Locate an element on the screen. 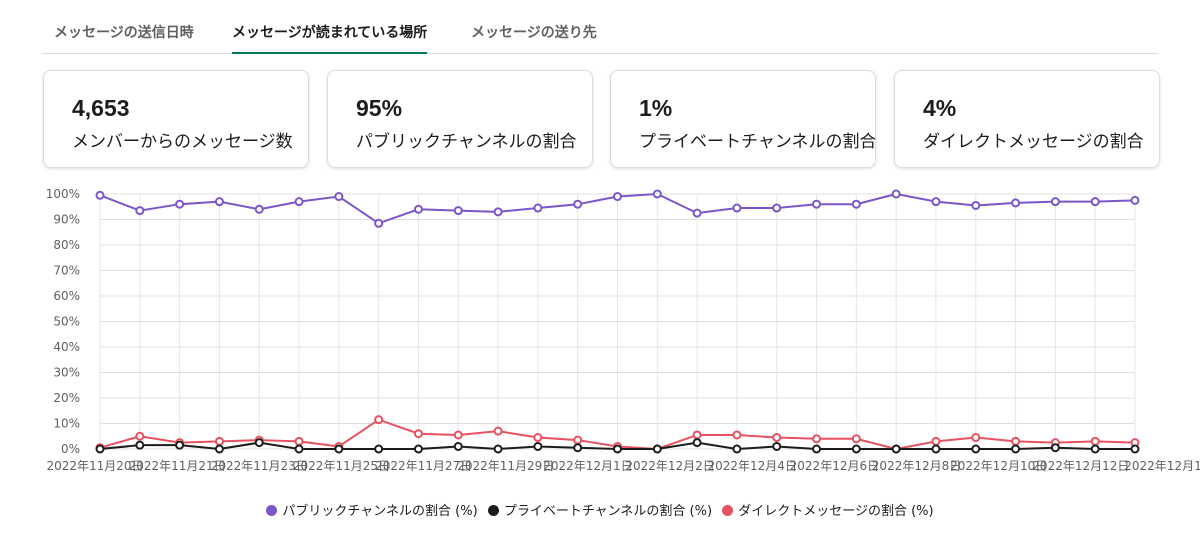 This screenshot has height=547, width=1200. stat-label: ダイレクトメッセージの割合 is located at coordinates (1033, 142).